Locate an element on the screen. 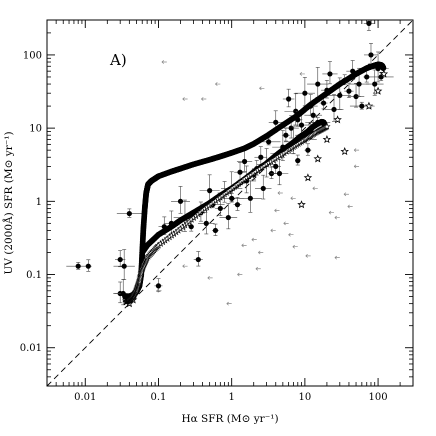  x-tick-label: 1 is located at coordinates (231, 397).